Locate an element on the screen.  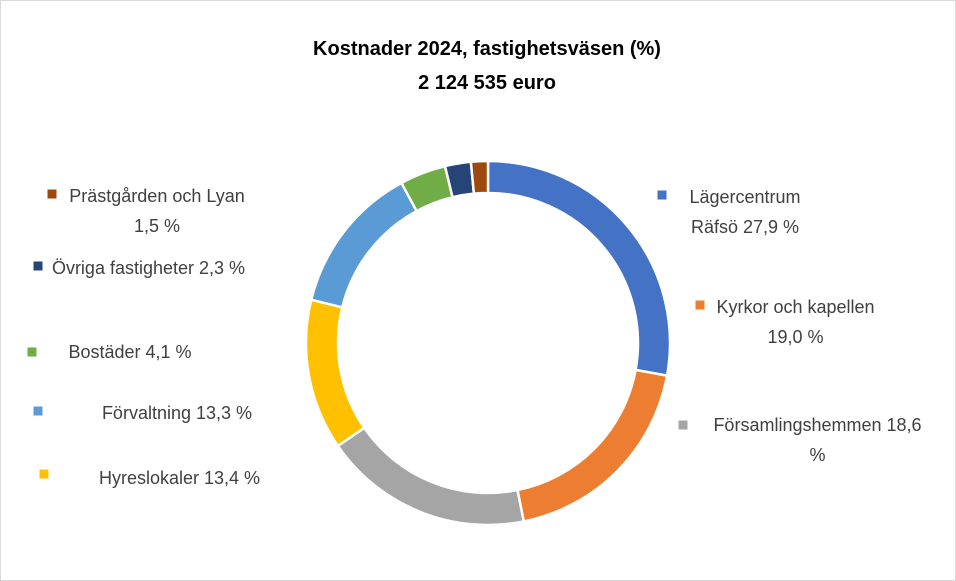
label-value: 18,6 % is located at coordinates (865, 440).